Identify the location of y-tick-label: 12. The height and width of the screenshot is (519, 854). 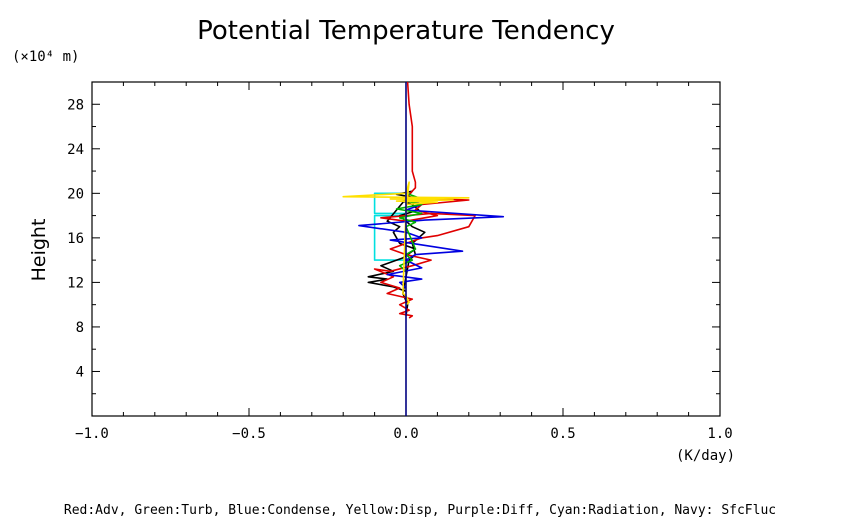
(75, 283).